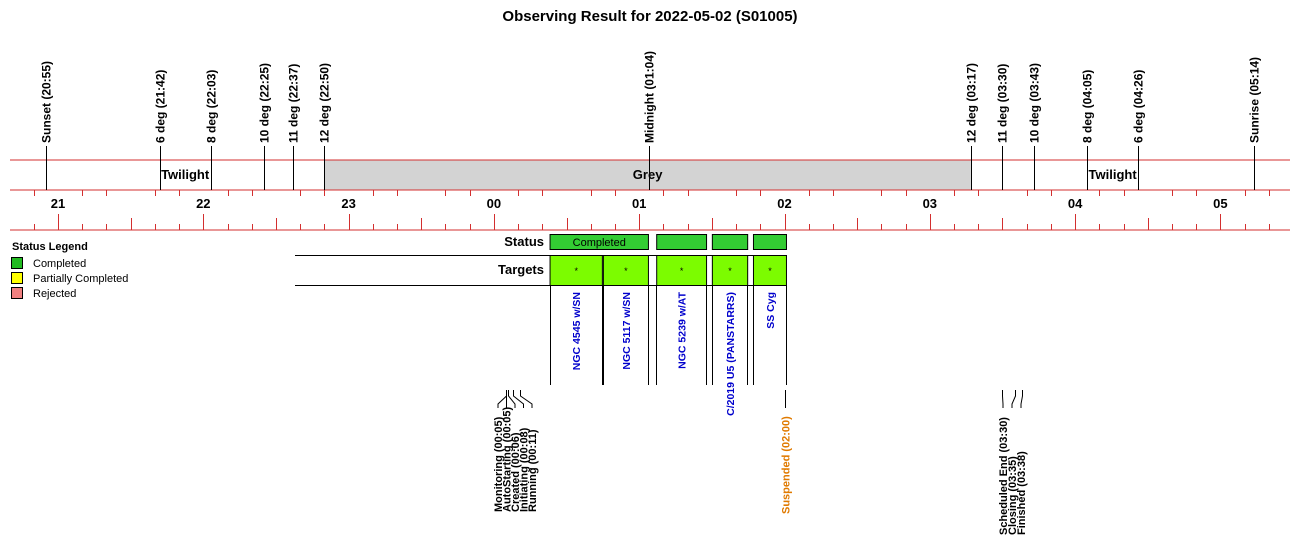  Describe the element at coordinates (524, 241) in the screenshot. I see `status-row-label: Status` at that location.